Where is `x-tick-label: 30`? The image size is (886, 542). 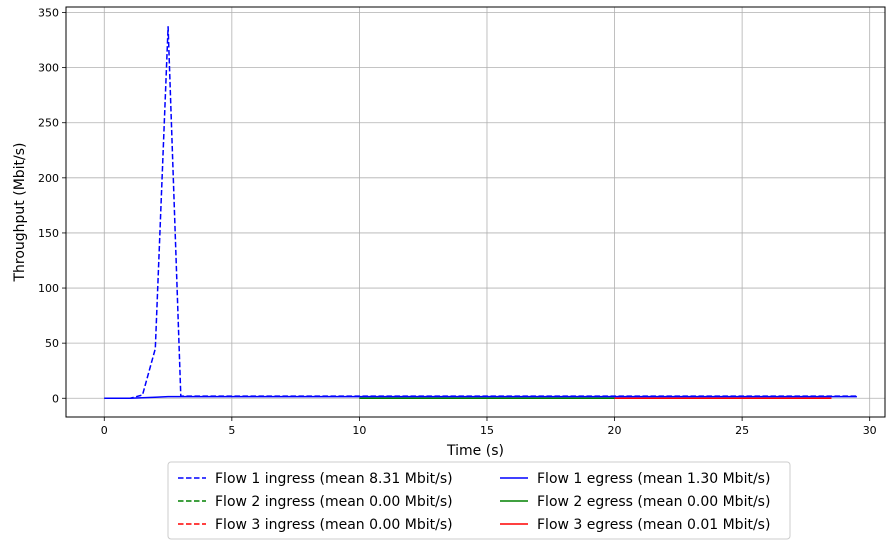 x-tick-label: 30 is located at coordinates (870, 430).